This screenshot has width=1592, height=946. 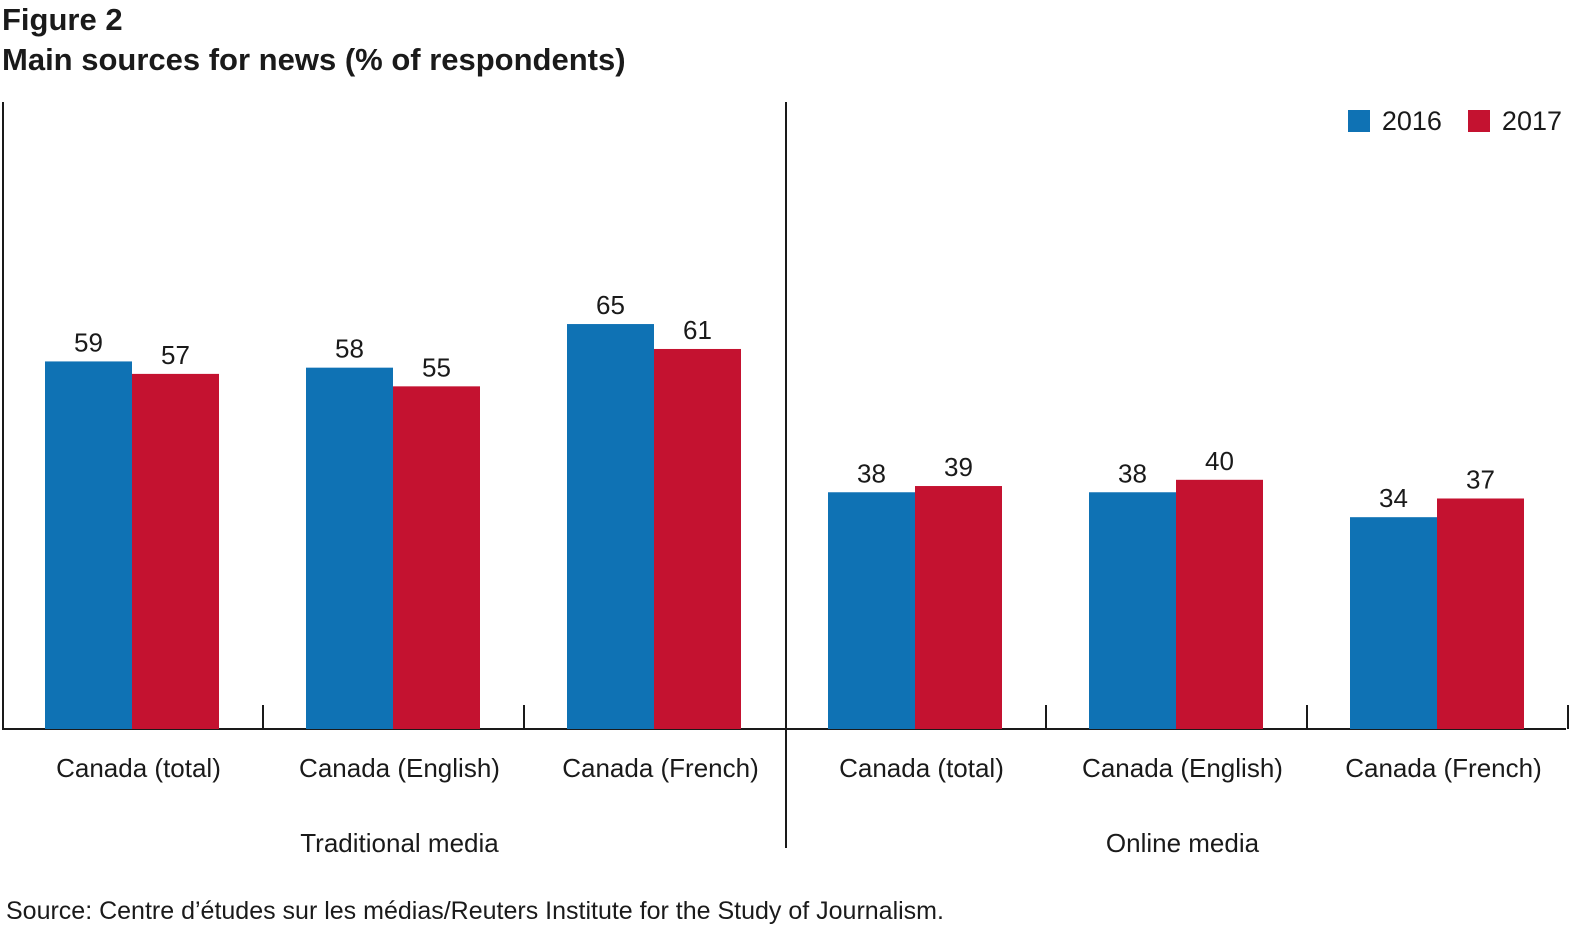 I want to click on category-label-4: Canada (total), so click(x=921, y=768).